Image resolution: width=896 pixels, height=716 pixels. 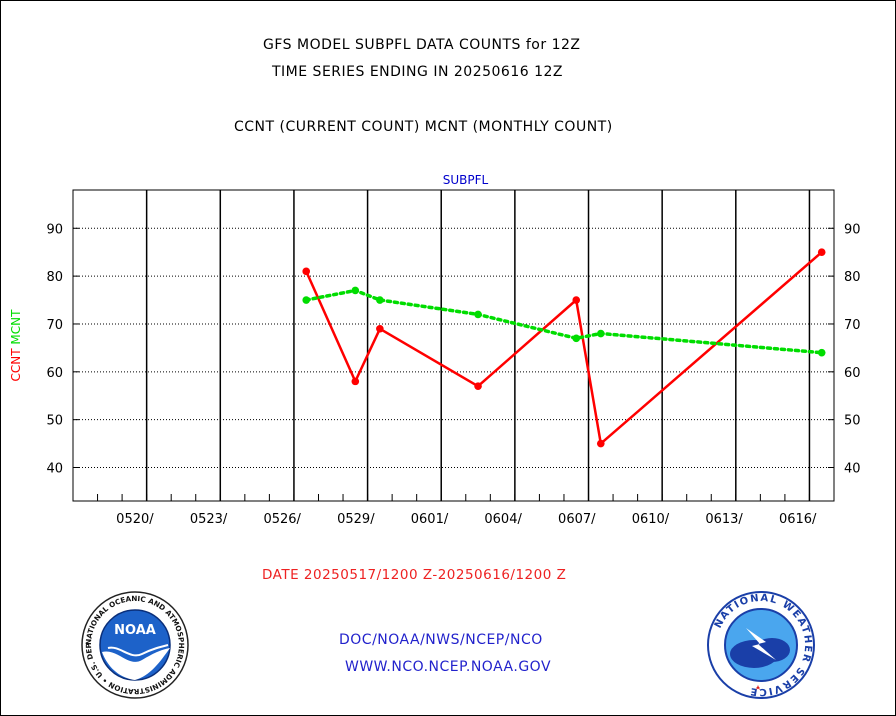 What do you see at coordinates (16, 365) in the screenshot?
I see `y-axis-label-ccnt: CCNT` at bounding box center [16, 365].